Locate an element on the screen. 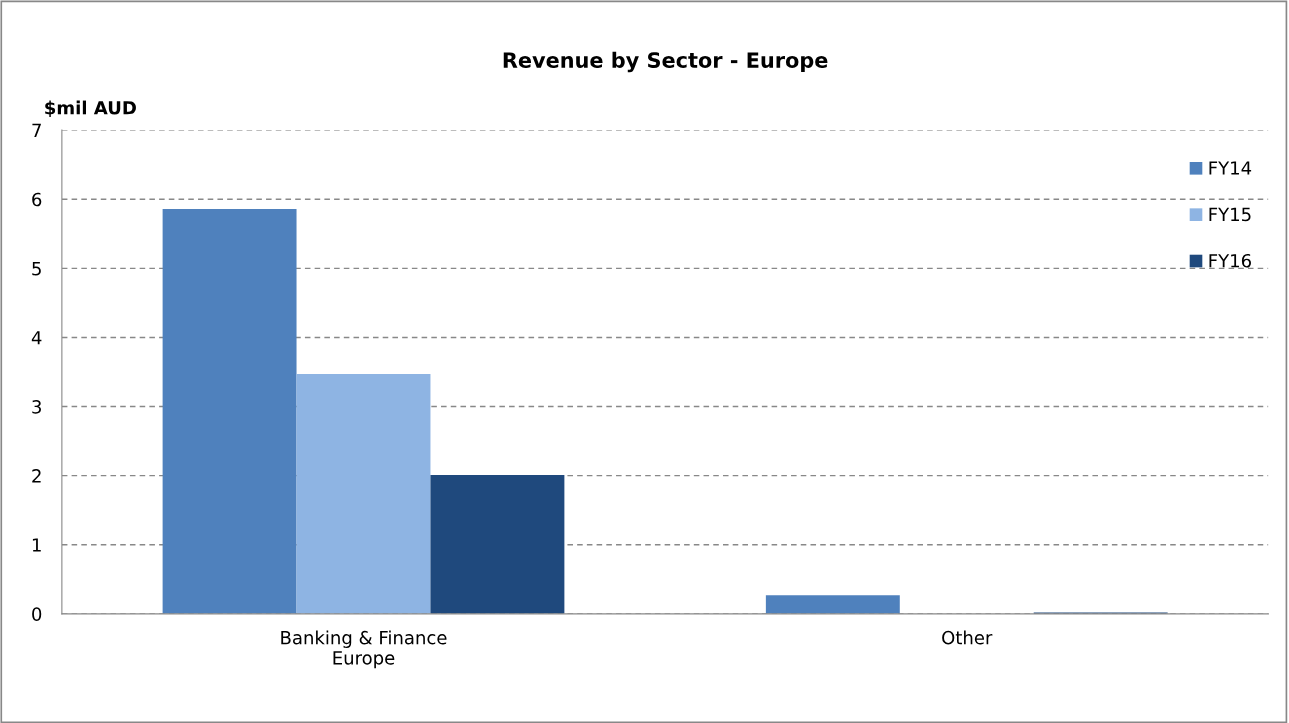 The image size is (1289, 723). legend-label: FY14 is located at coordinates (1230, 168).